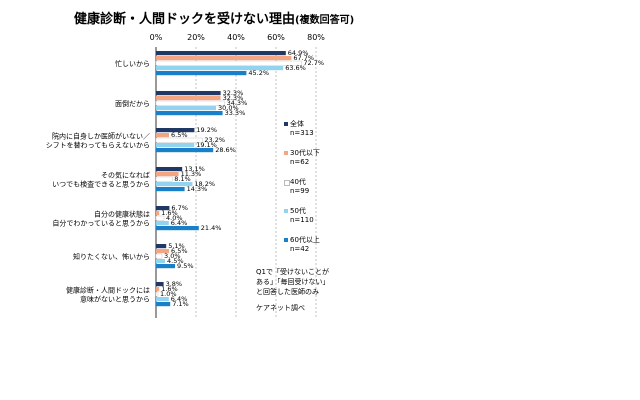  What do you see at coordinates (174, 218) in the screenshot?
I see `data-label: 4.0%` at bounding box center [174, 218].